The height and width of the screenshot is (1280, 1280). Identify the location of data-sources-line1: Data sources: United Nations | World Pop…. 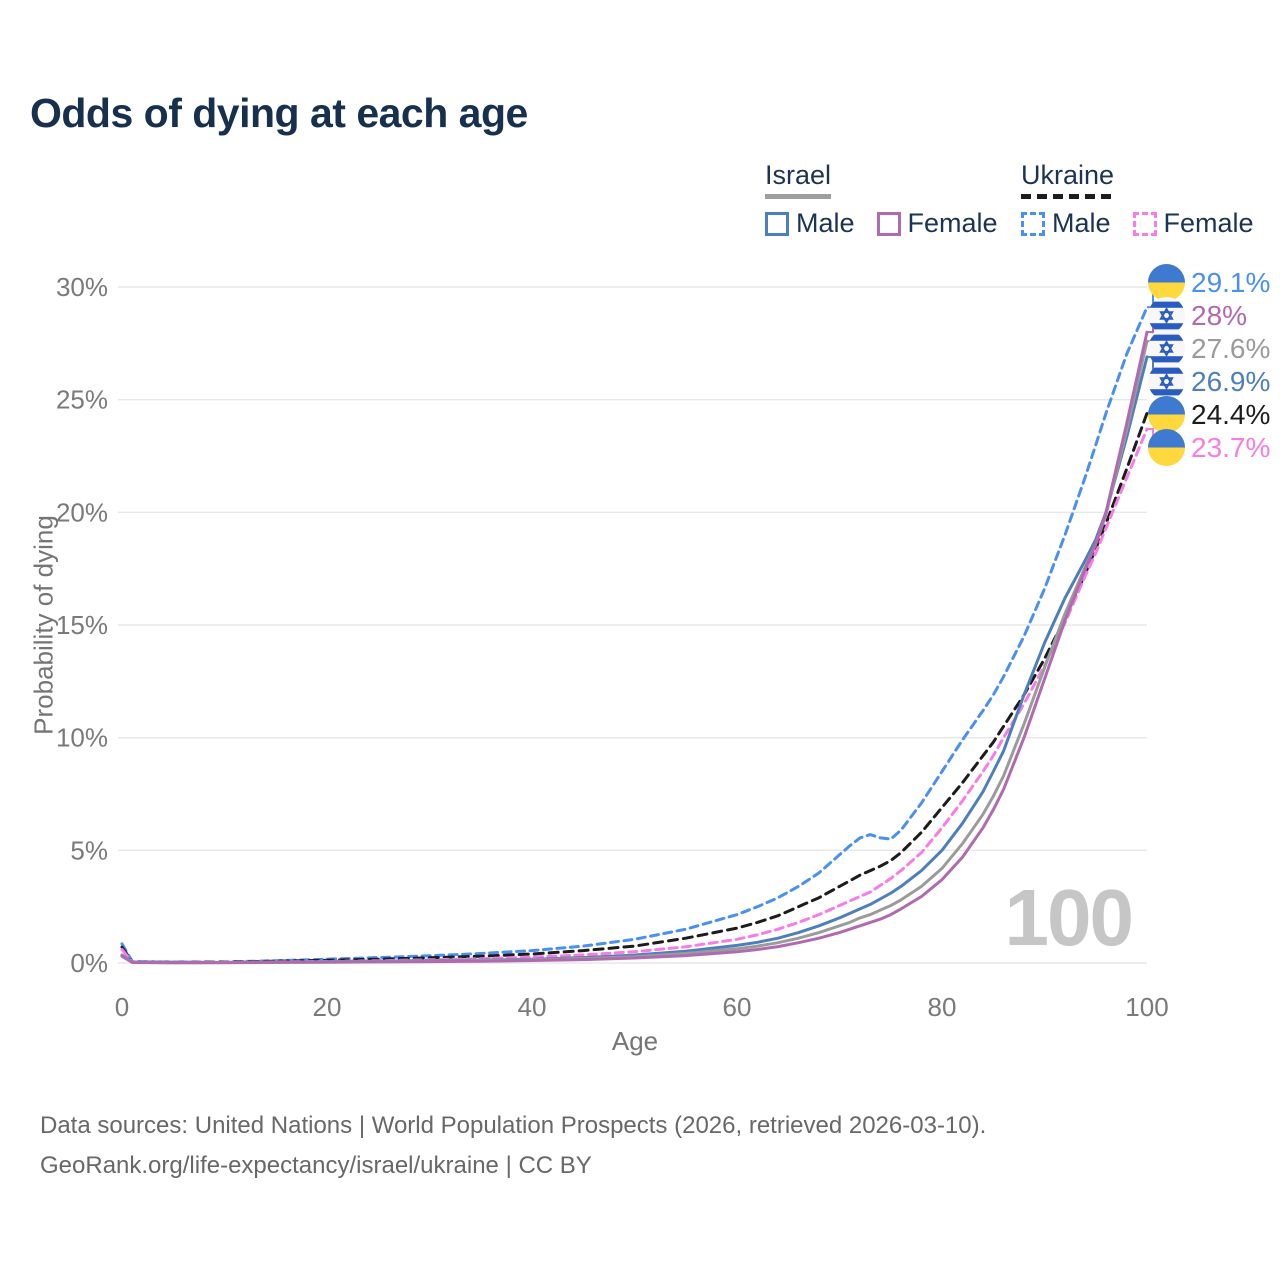
(513, 1125).